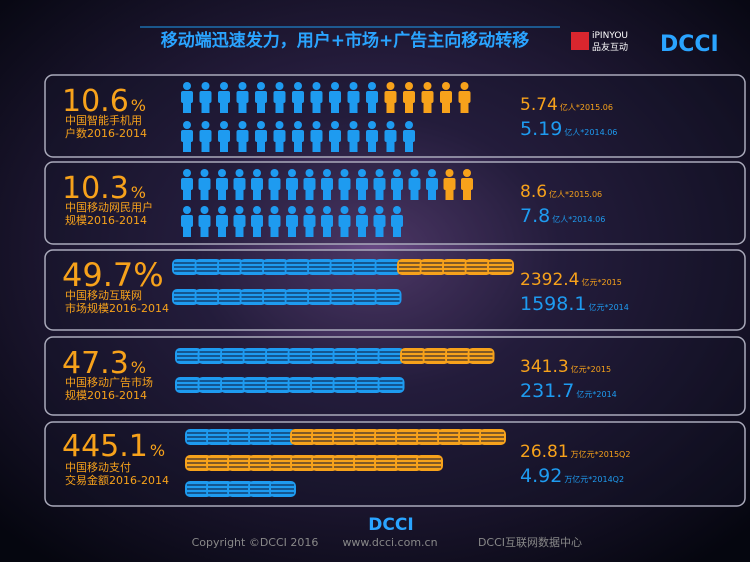  What do you see at coordinates (95, 101) in the screenshot?
I see `growth: 10.6` at bounding box center [95, 101].